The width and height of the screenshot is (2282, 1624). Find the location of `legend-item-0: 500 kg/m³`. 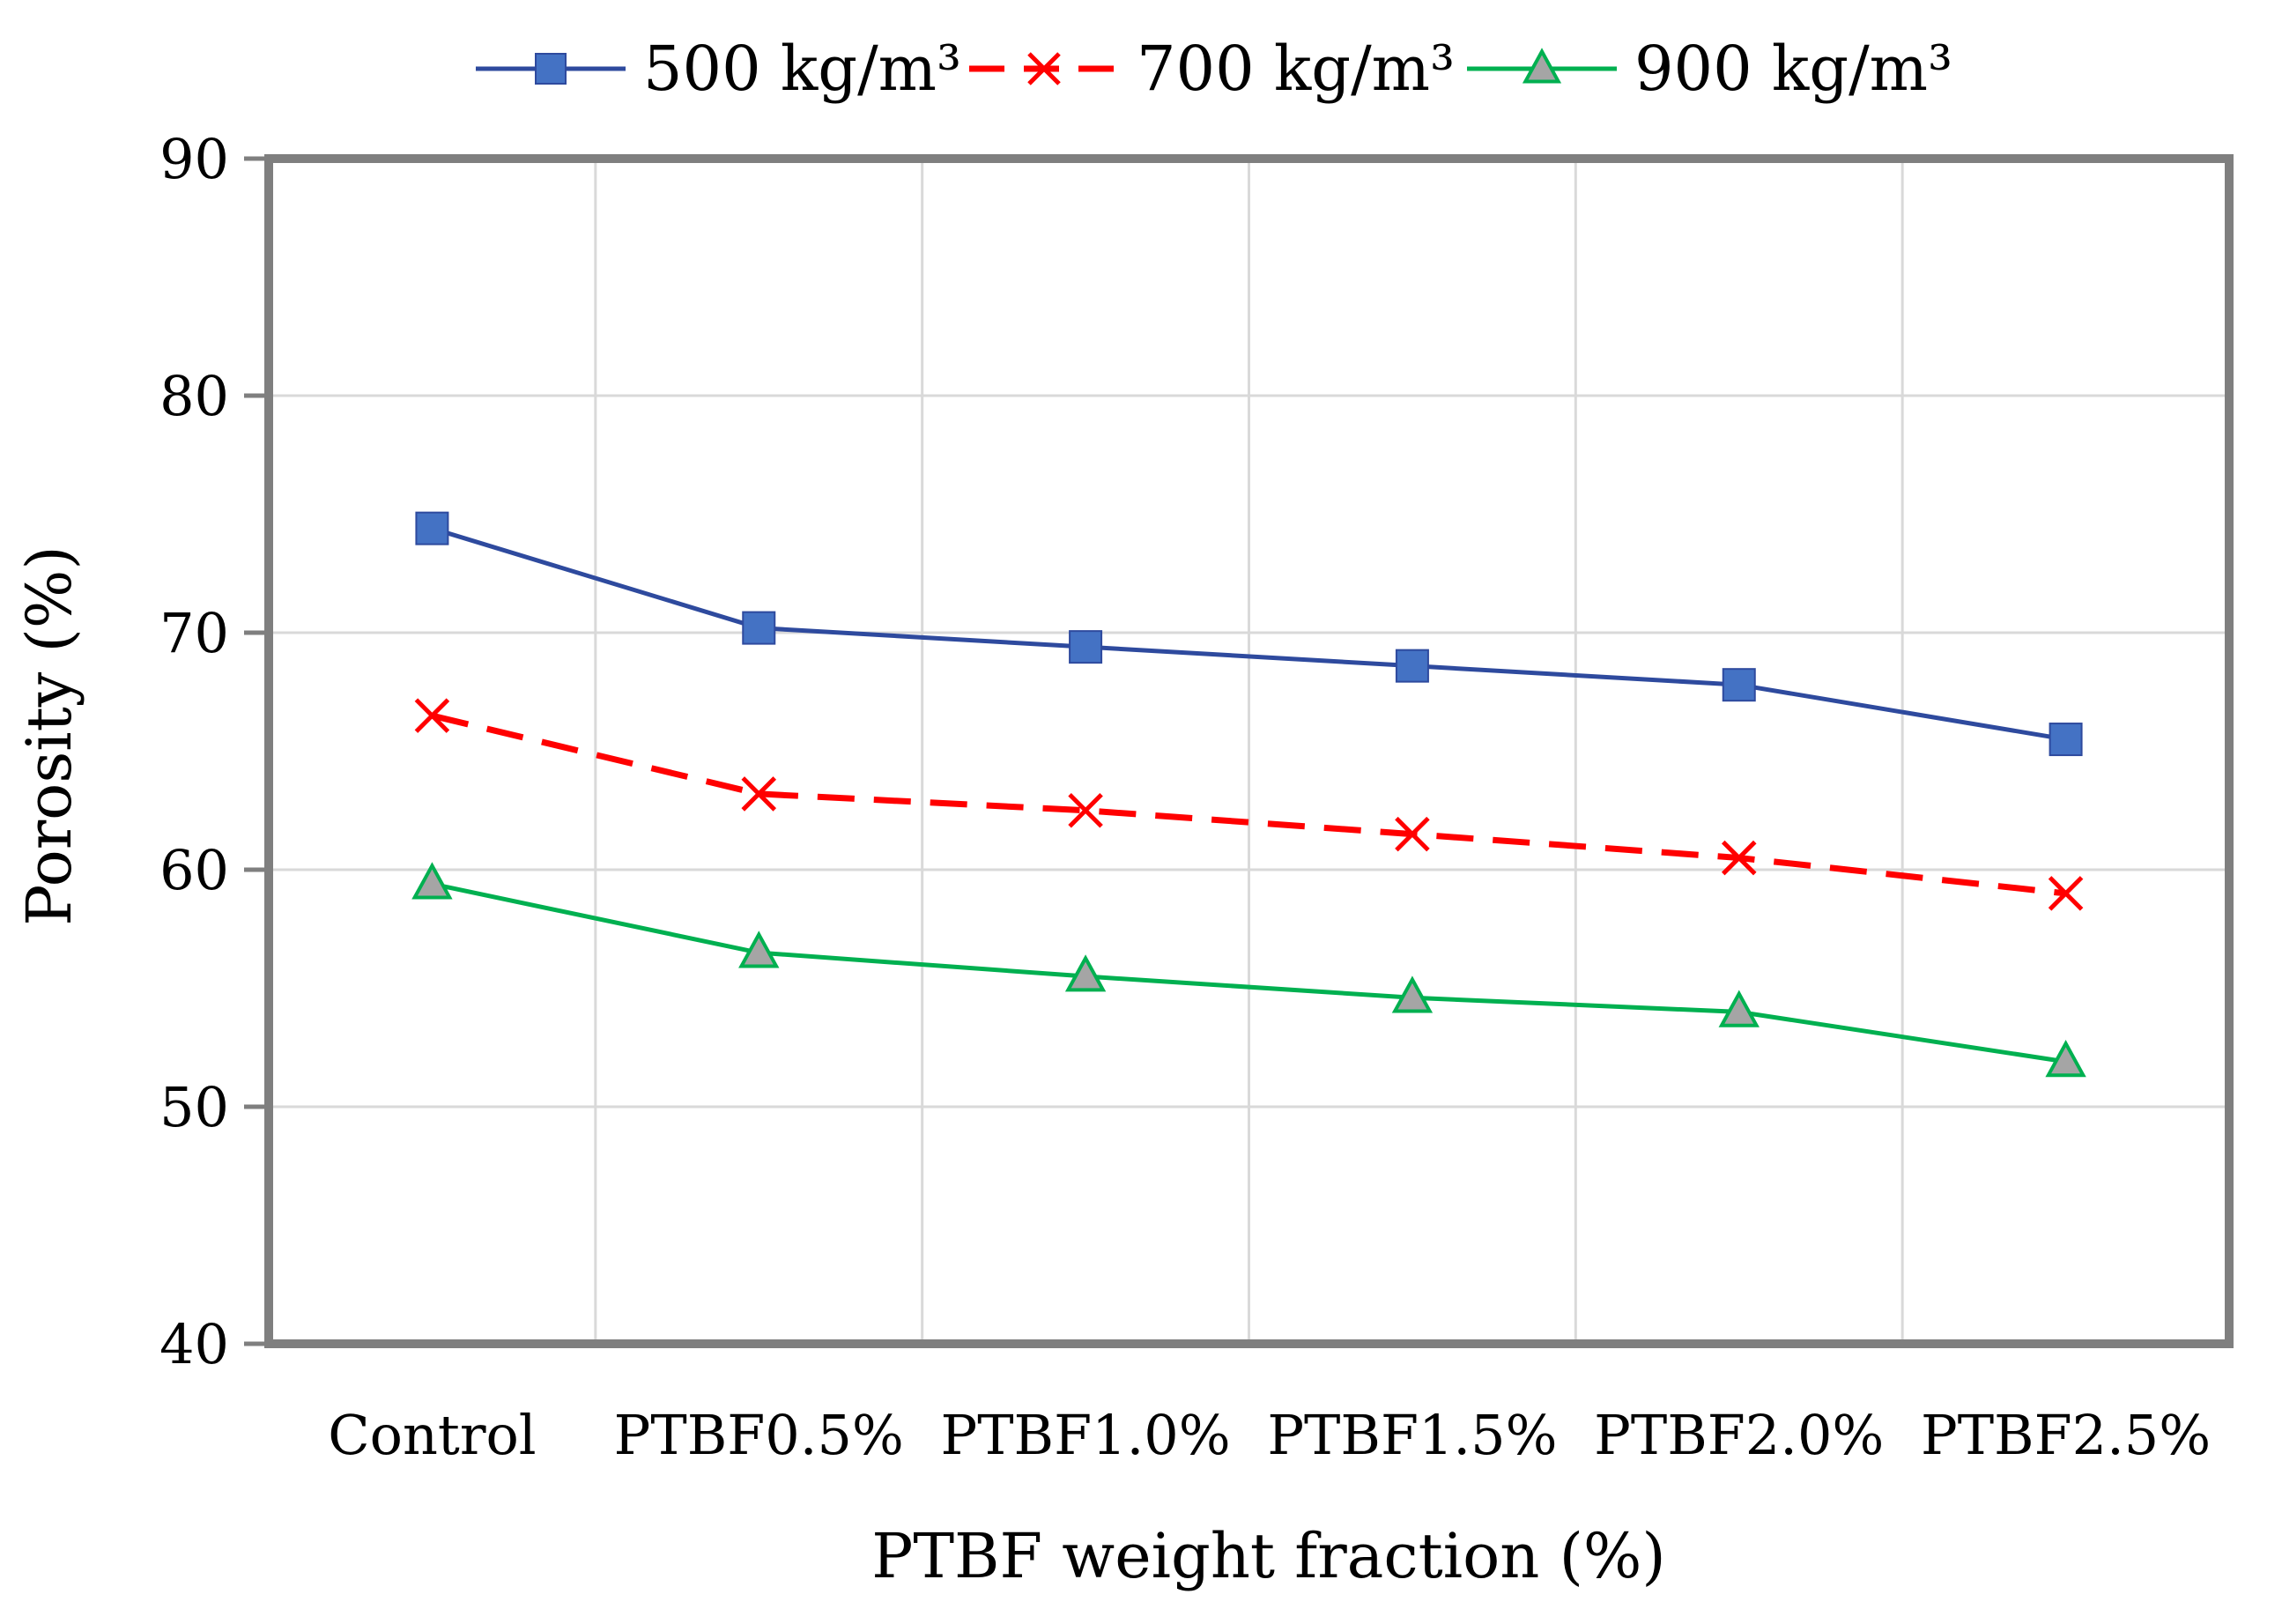

legend-item-0: 500 kg/m³ is located at coordinates (719, 69).